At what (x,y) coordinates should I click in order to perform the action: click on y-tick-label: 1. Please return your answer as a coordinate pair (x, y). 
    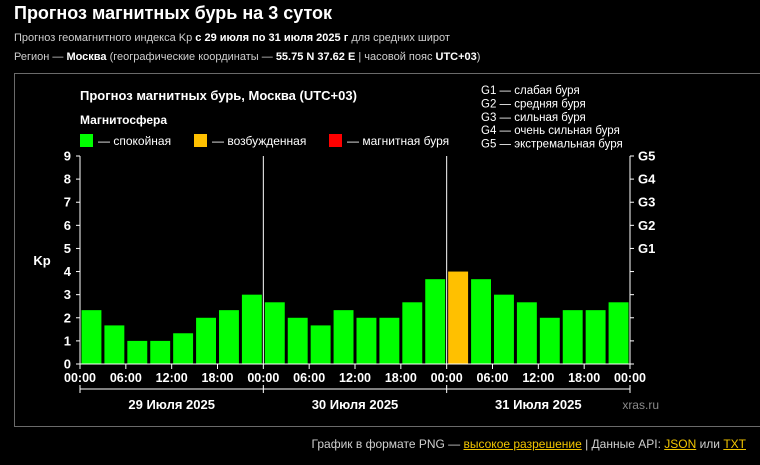
    Looking at the image, I should click on (67, 340).